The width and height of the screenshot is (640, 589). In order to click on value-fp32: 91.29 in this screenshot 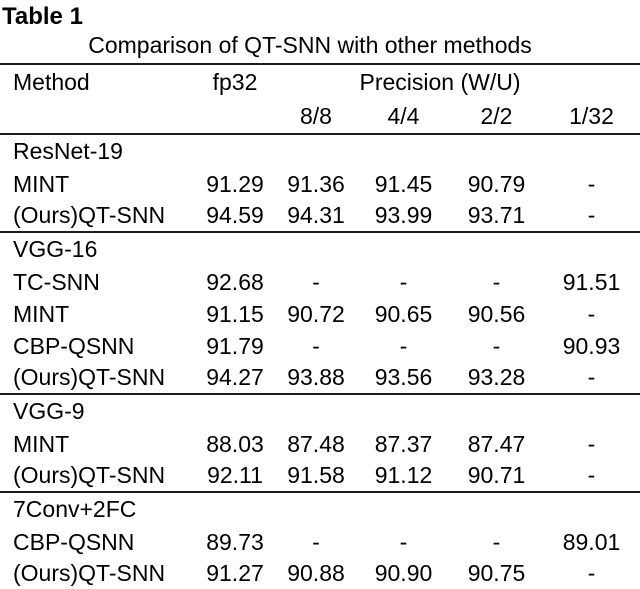, I will do `click(235, 183)`.